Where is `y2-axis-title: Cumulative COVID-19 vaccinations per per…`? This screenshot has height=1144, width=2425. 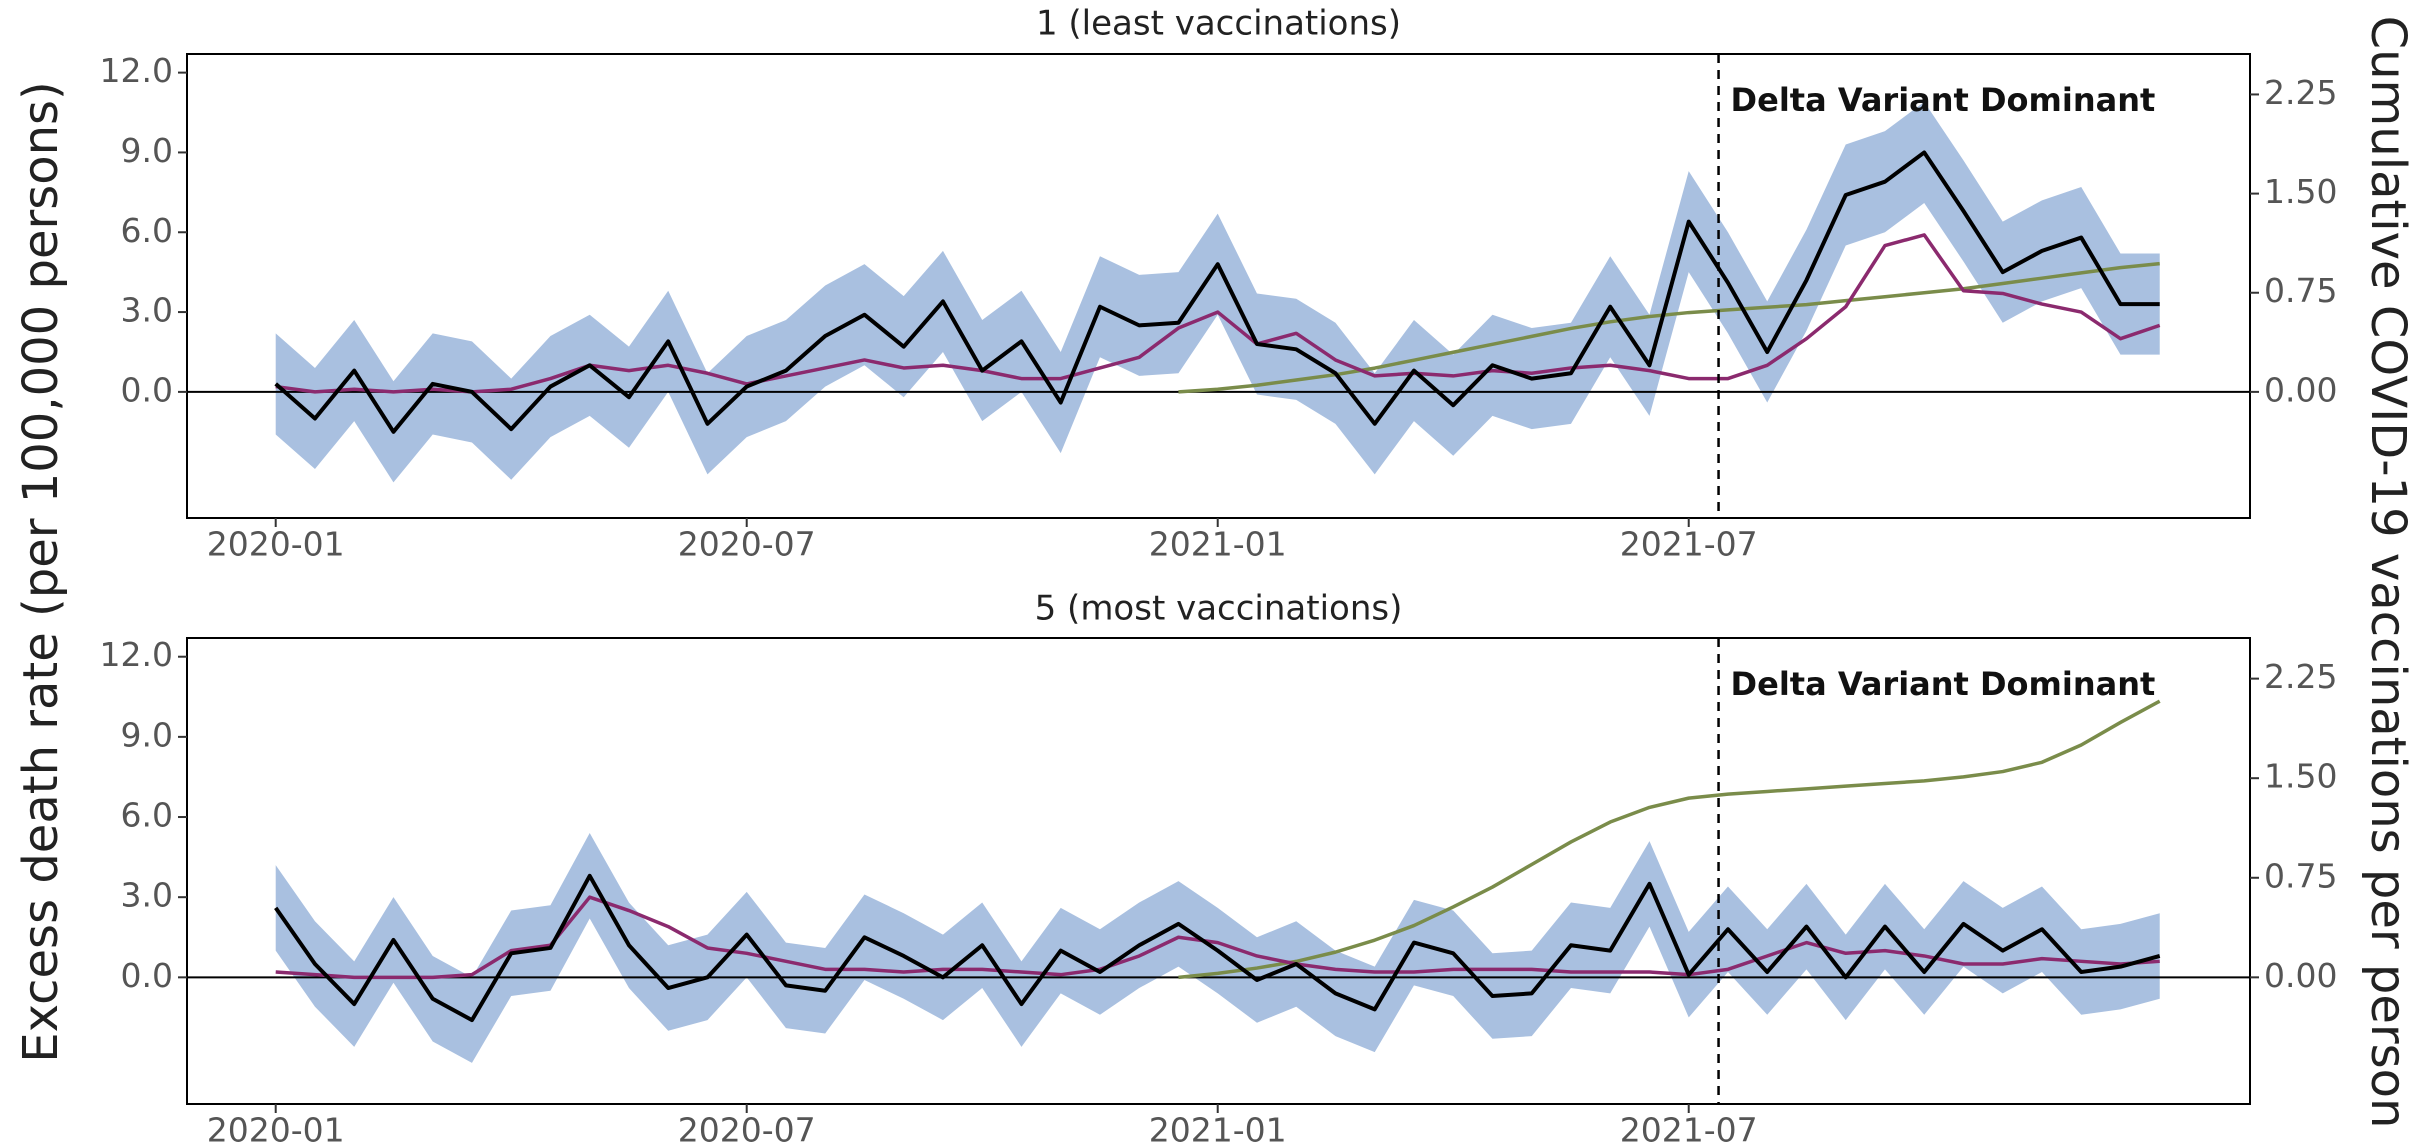
y2-axis-title: Cumulative COVID-19 vaccinations per per… is located at coordinates (2388, 572).